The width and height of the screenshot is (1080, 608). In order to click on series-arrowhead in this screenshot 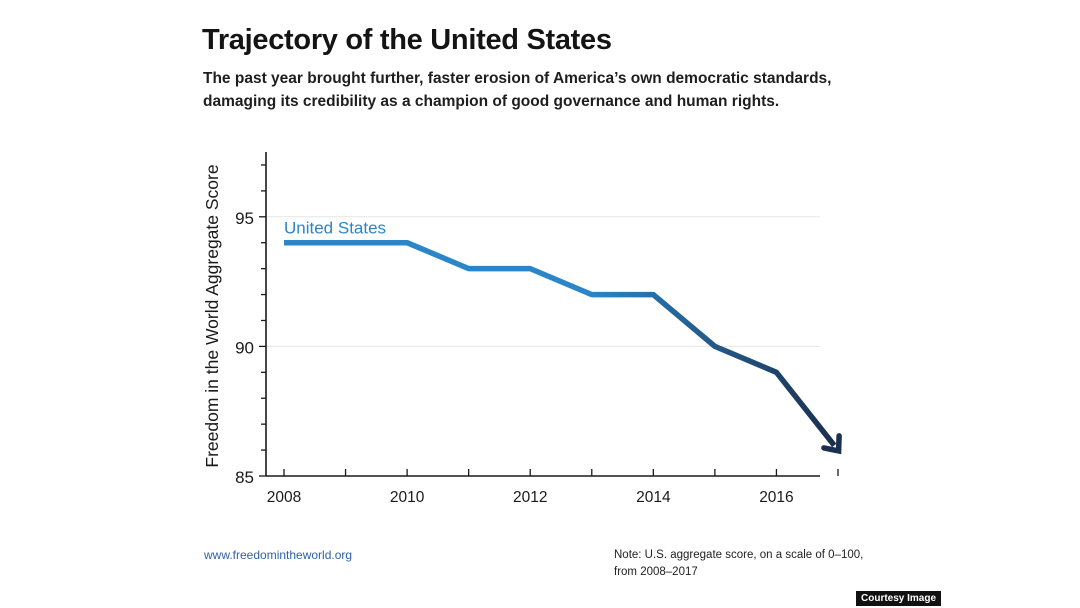, I will do `click(831, 444)`.